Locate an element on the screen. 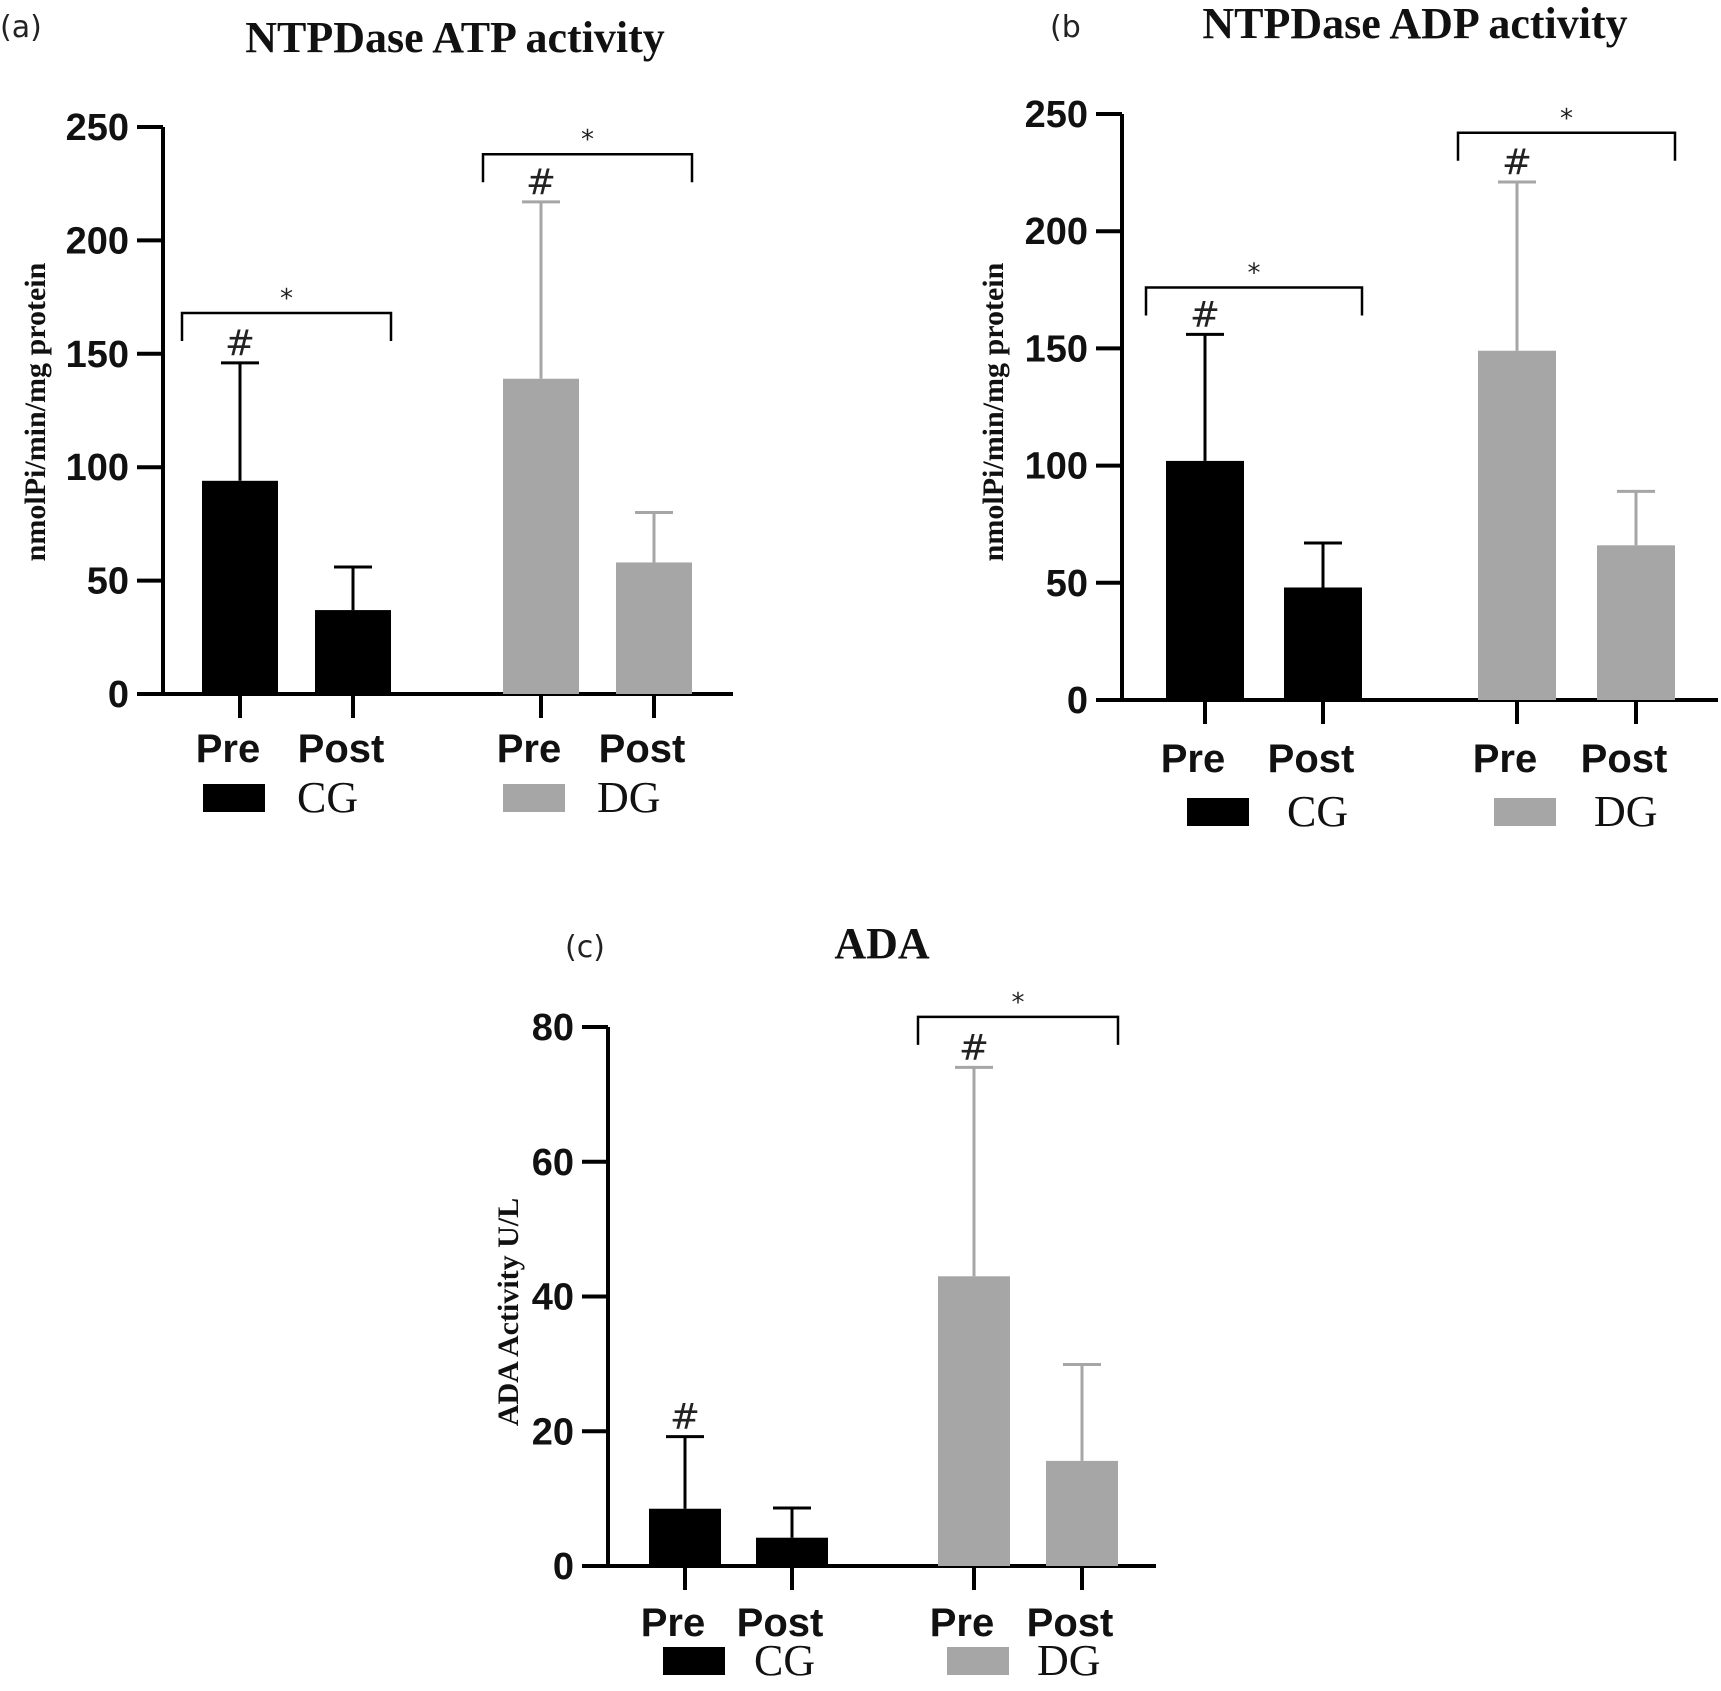 This screenshot has width=1721, height=1691. chart-title: NTPDase ADP activity is located at coordinates (1414, 24).